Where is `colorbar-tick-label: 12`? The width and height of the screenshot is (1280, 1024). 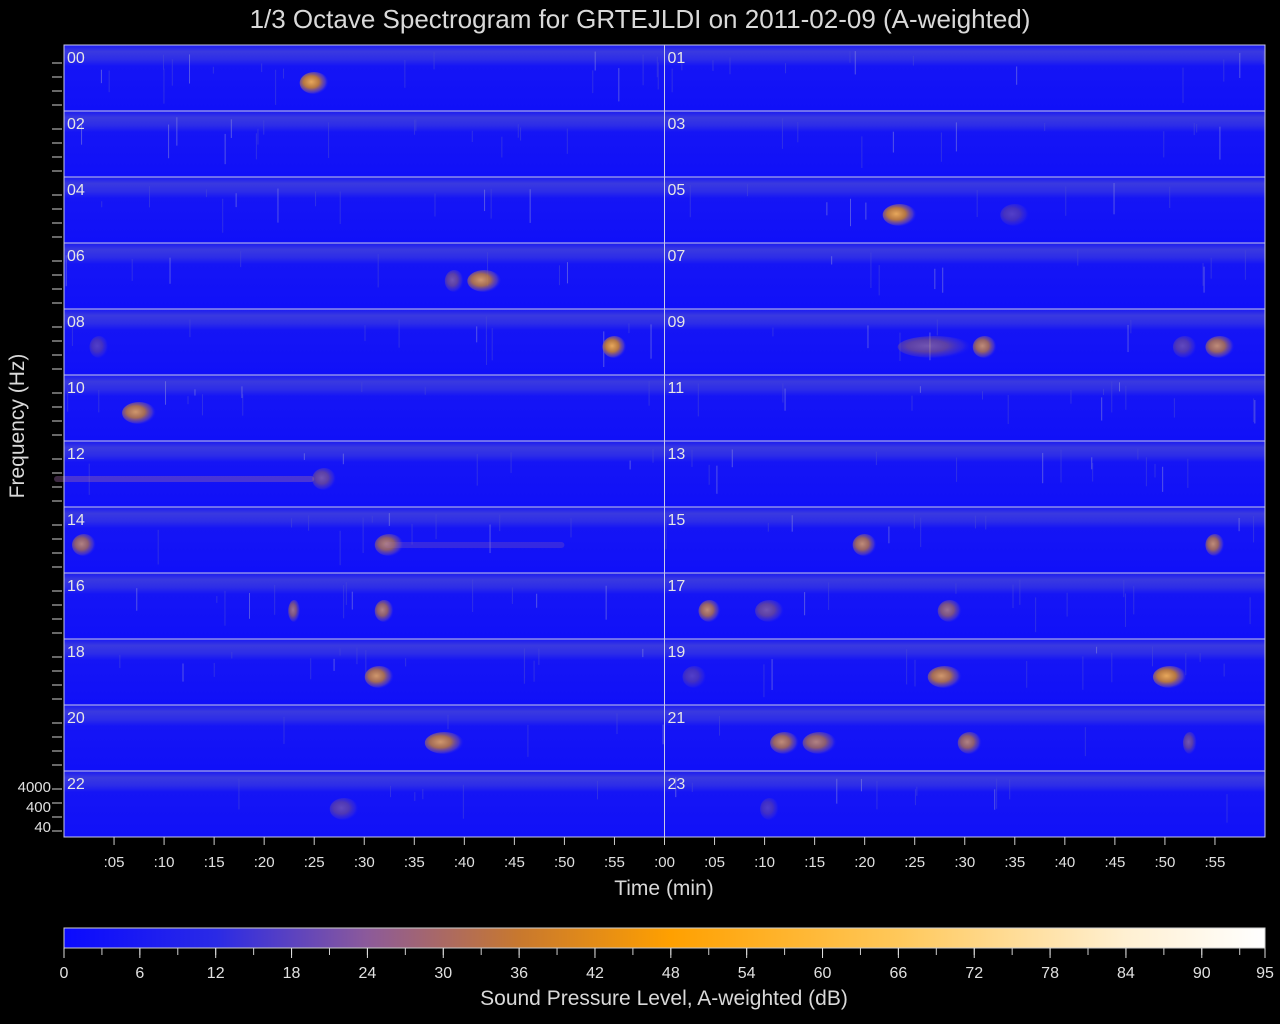 colorbar-tick-label: 12 is located at coordinates (216, 973).